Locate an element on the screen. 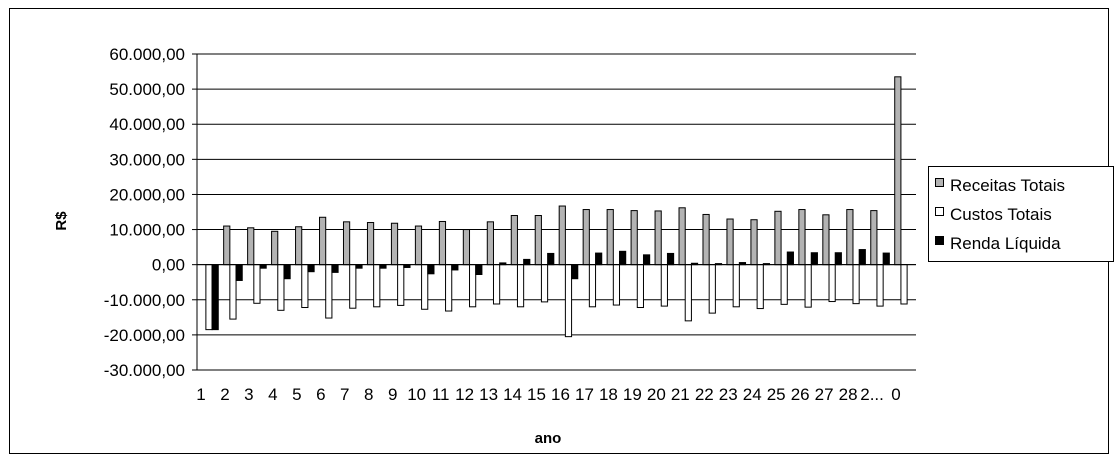 This screenshot has height=463, width=1118. x-tick-label: 10 is located at coordinates (416, 394).